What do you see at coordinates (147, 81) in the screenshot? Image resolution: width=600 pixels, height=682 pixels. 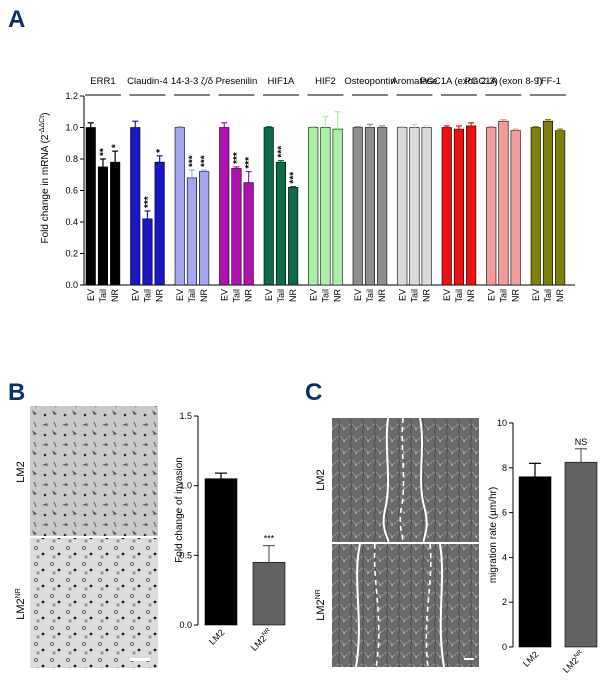 I see `chart-a-group-label-1: Claudin-4` at bounding box center [147, 81].